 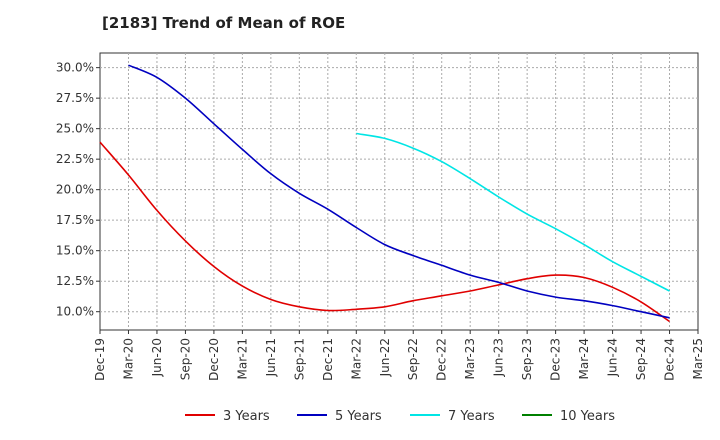 I want to click on chart-title: [2183] Trend of Mean of ROE, so click(x=224, y=23).